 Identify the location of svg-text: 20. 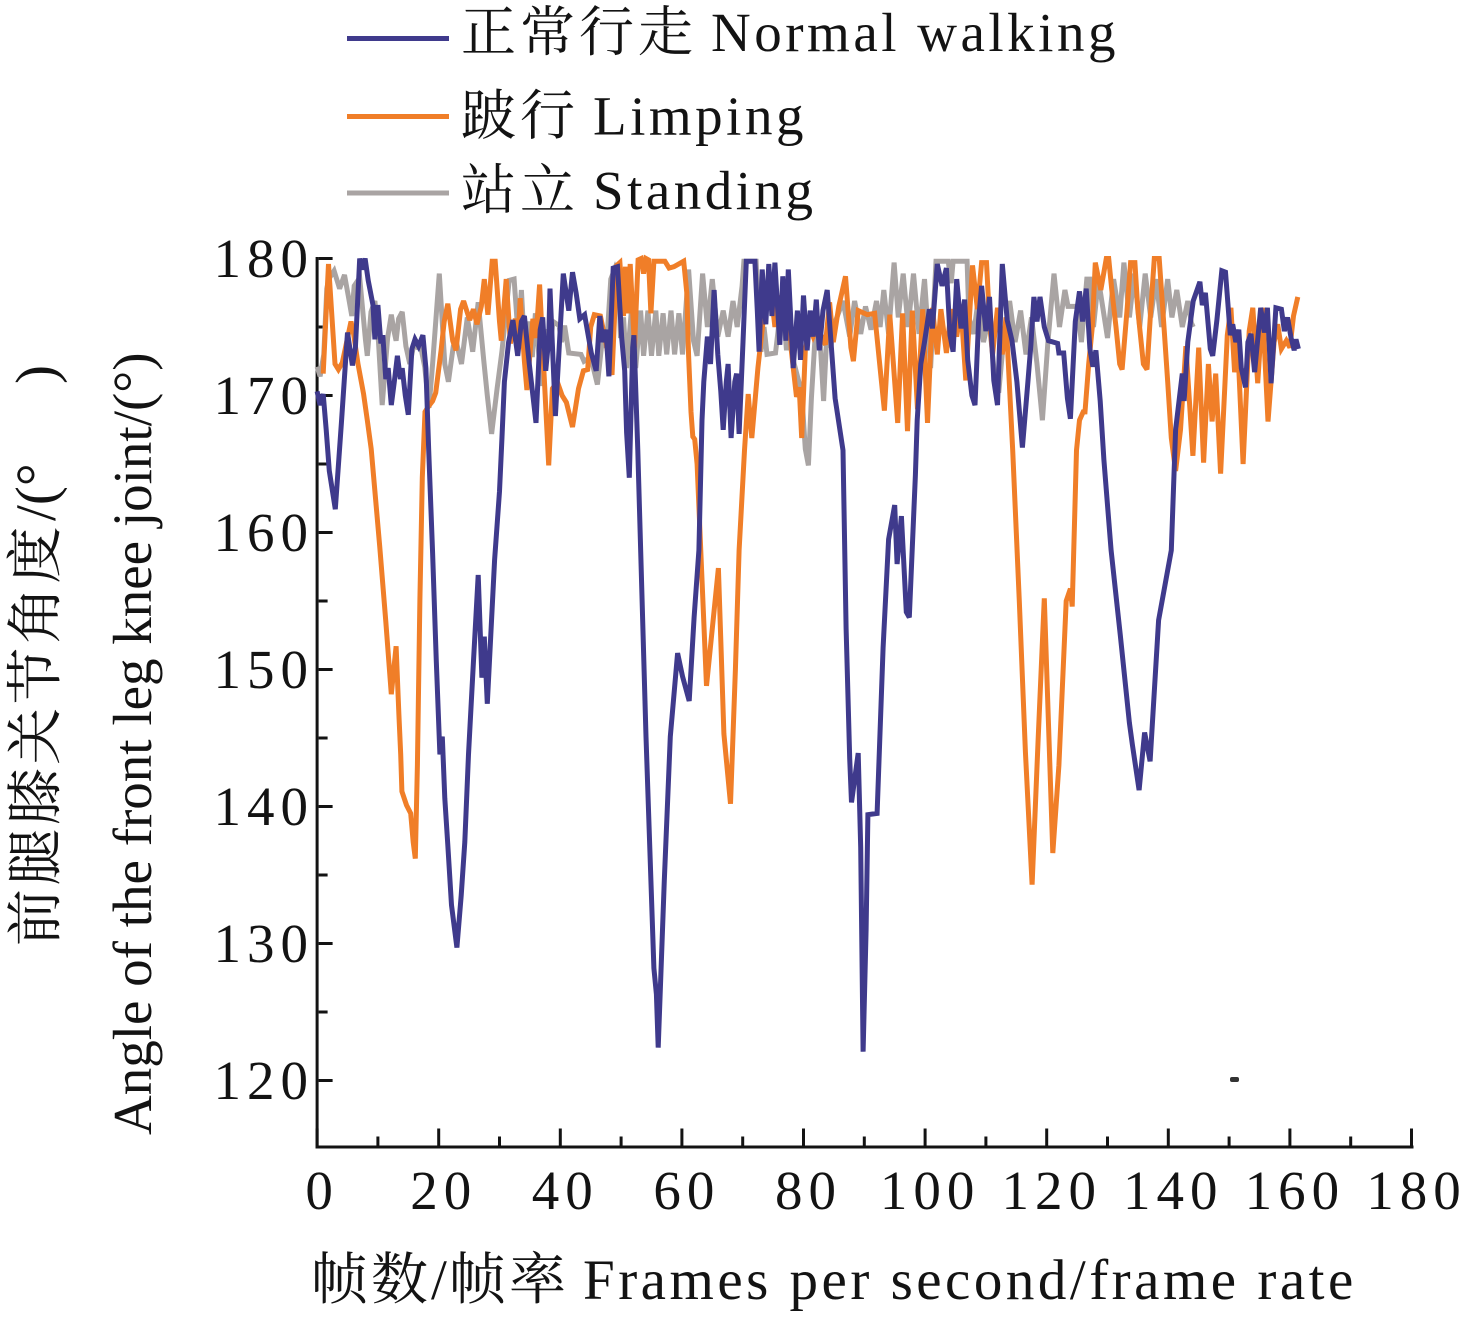
(443, 1190).